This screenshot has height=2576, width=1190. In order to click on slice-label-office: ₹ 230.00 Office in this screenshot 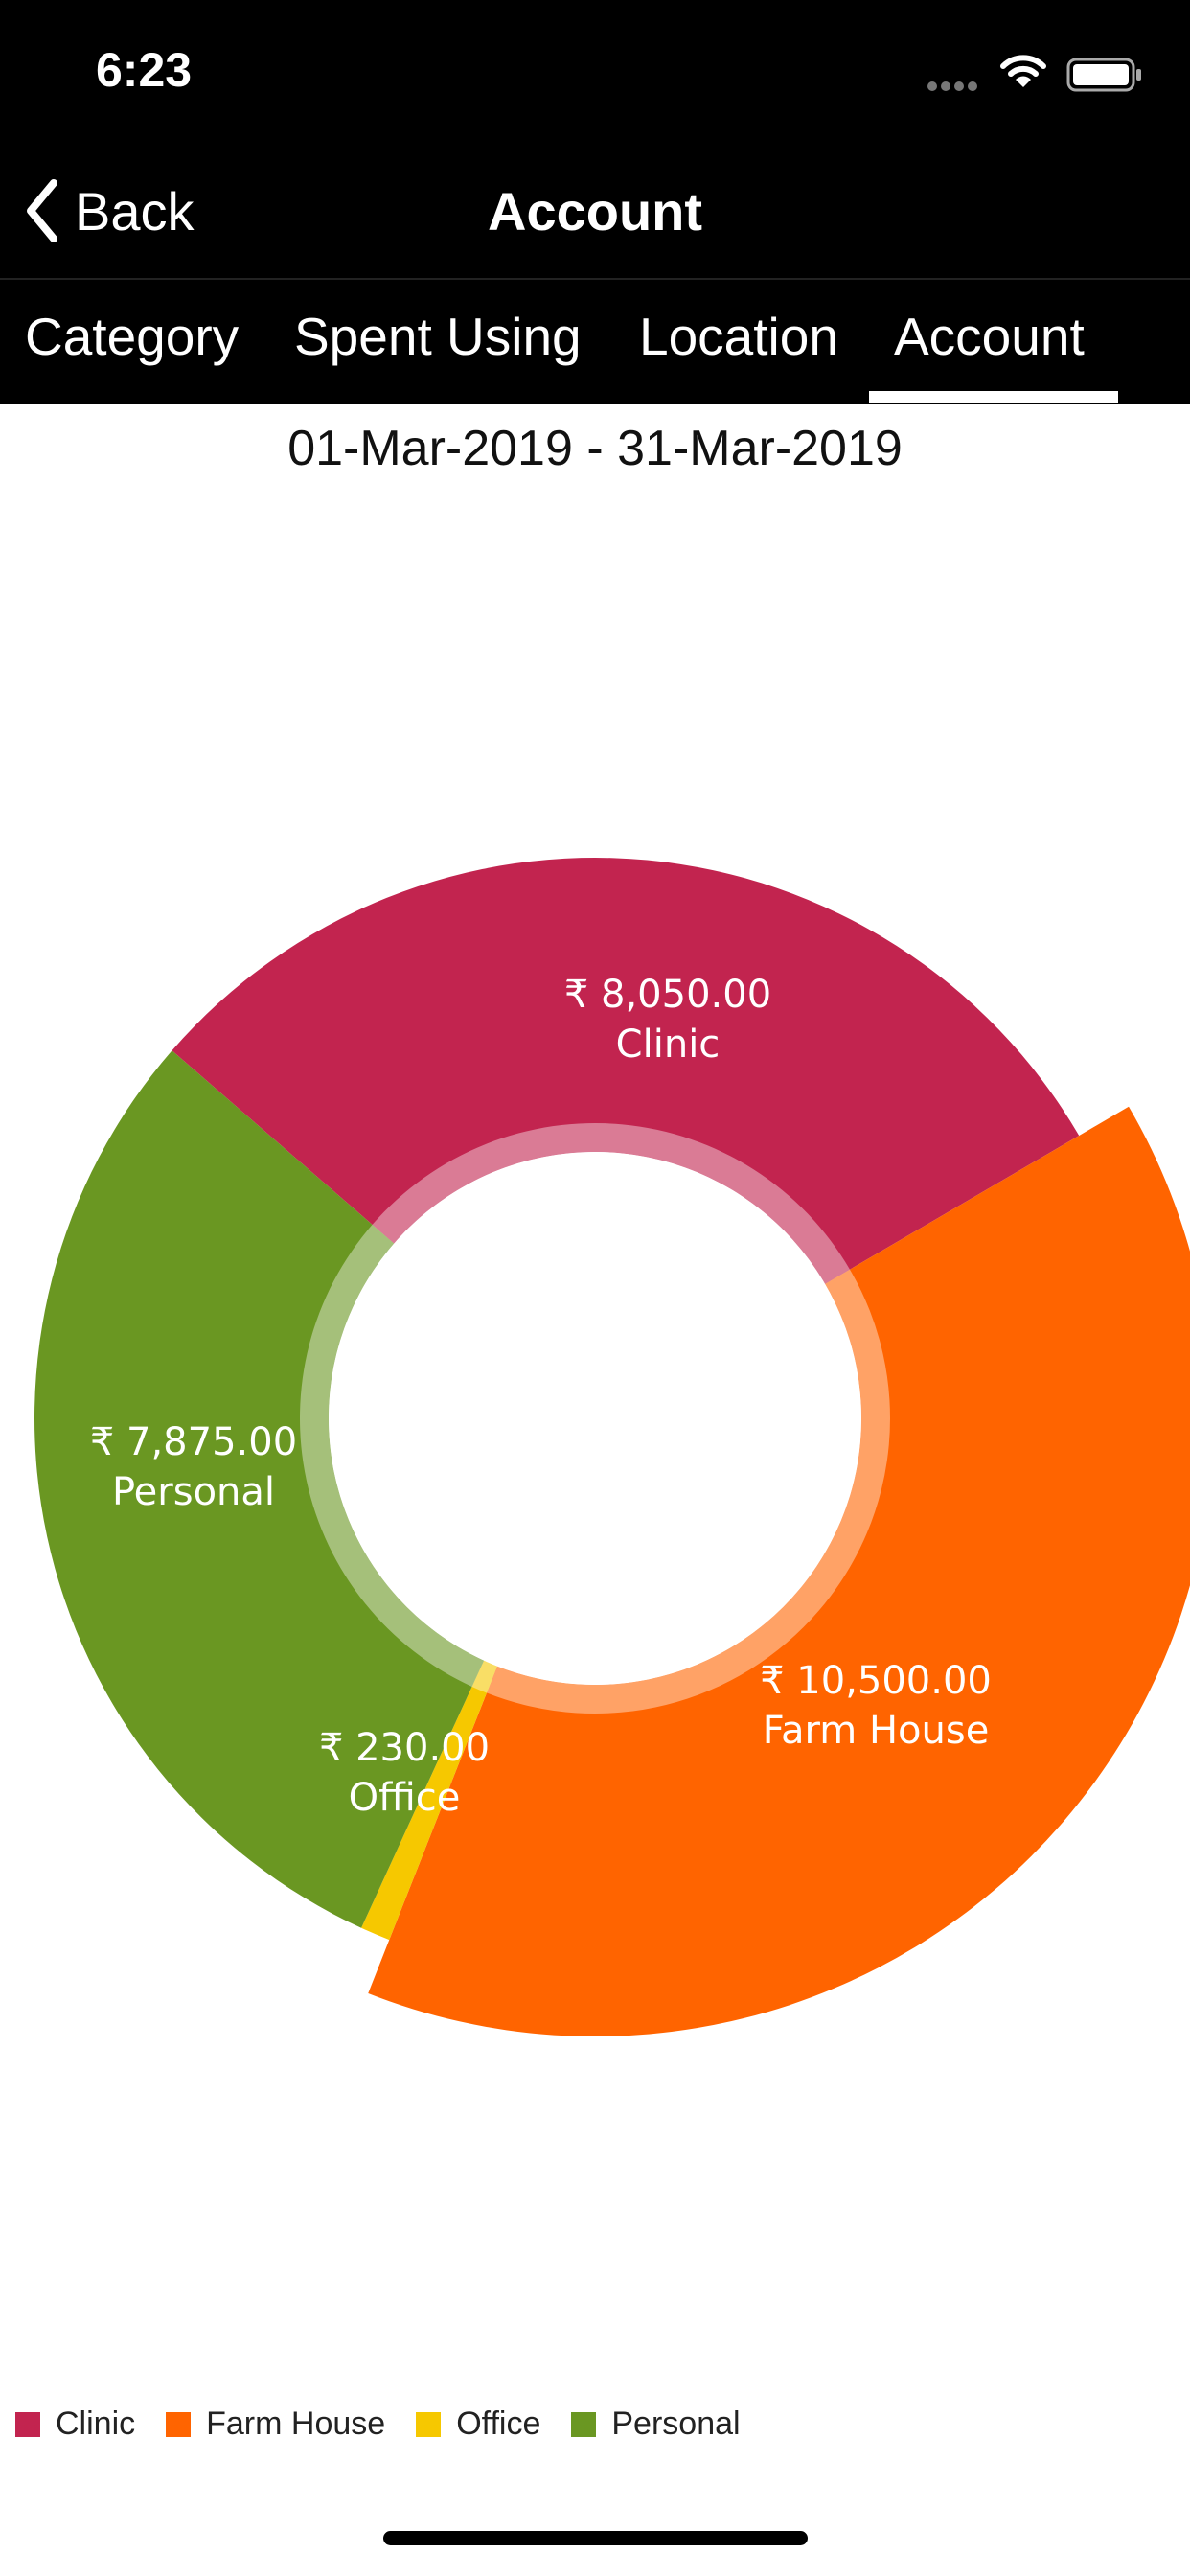, I will do `click(405, 1773)`.